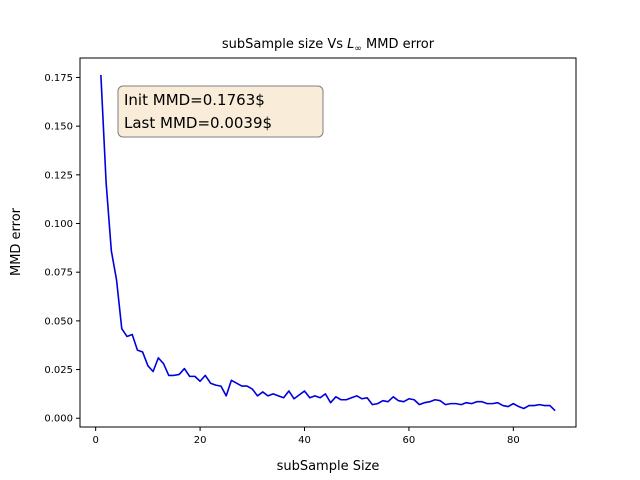 Image resolution: width=640 pixels, height=480 pixels. Describe the element at coordinates (58, 127) in the screenshot. I see `y-tick-label: 0.150` at that location.